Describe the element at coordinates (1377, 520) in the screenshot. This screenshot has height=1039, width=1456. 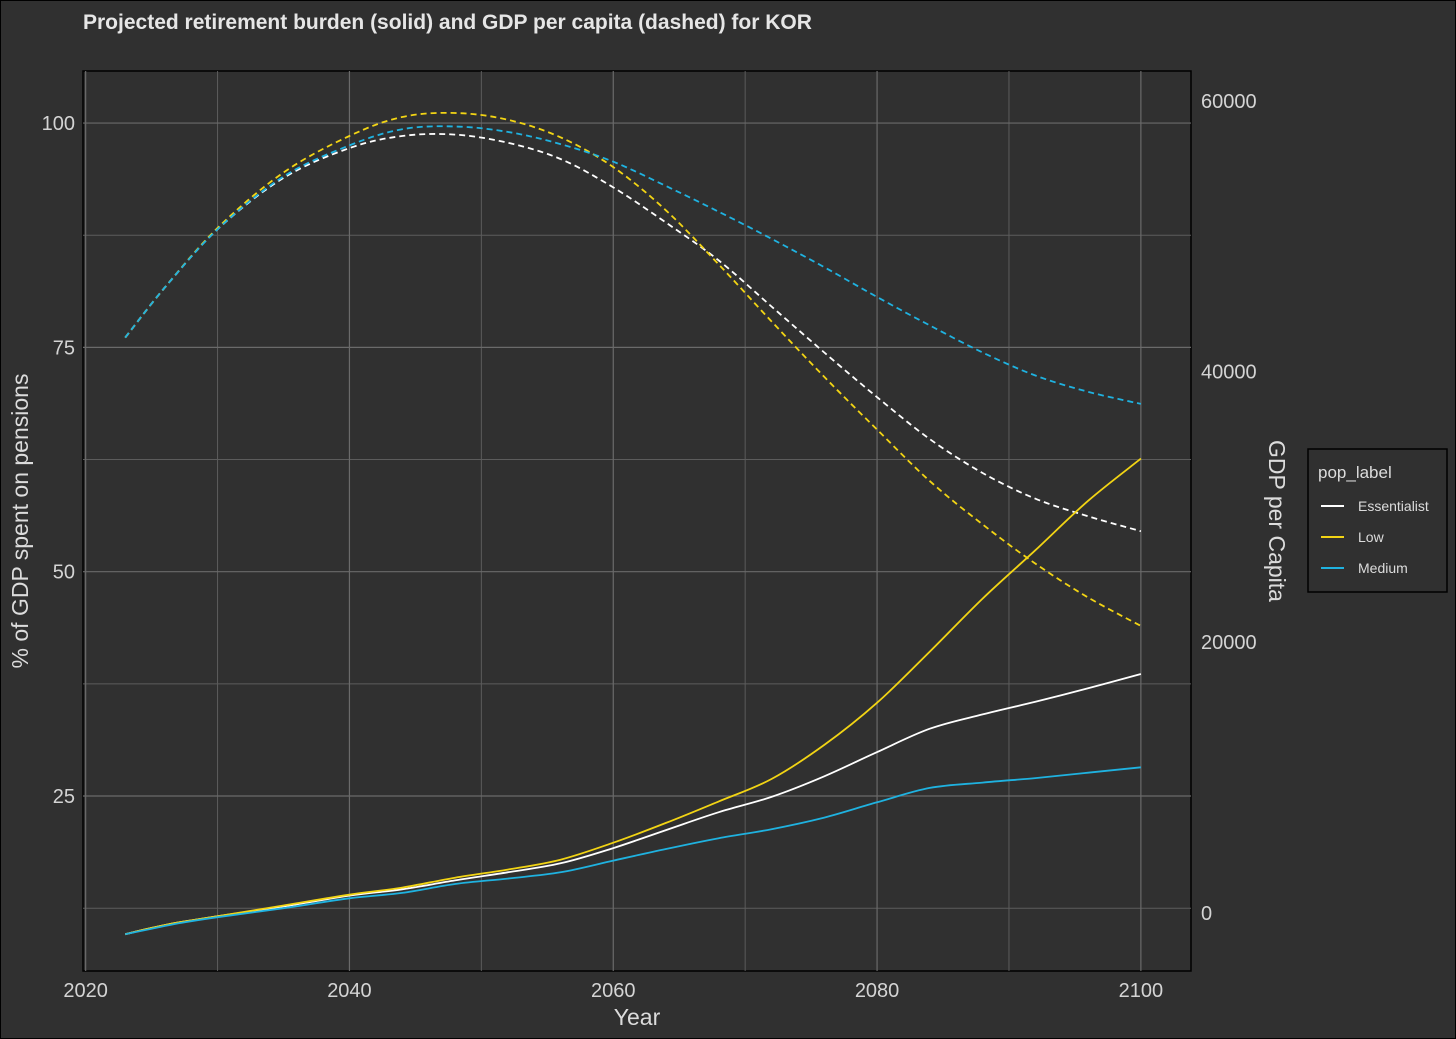
I see `legend: pop_label Essentialist Low Medium` at that location.